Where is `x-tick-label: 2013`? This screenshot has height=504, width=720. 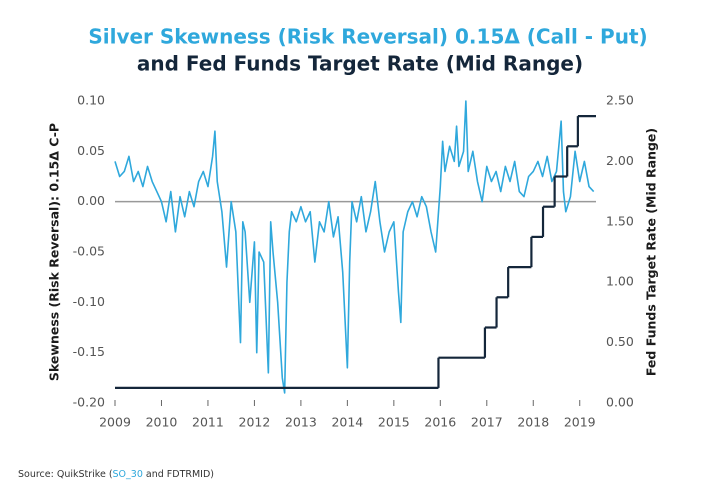
x-tick-label: 2013 is located at coordinates (301, 422).